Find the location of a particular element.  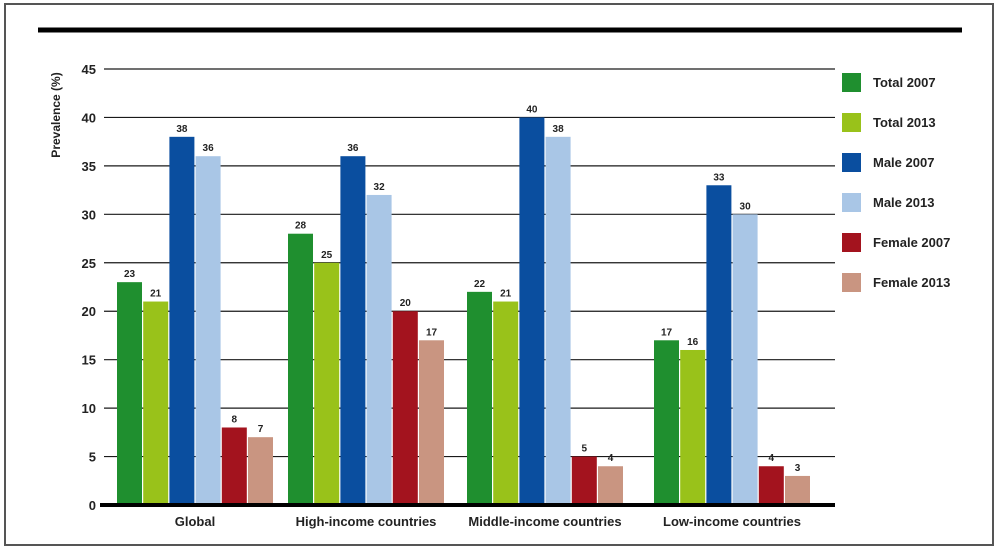

y-tick-label: 15 is located at coordinates (89, 360).